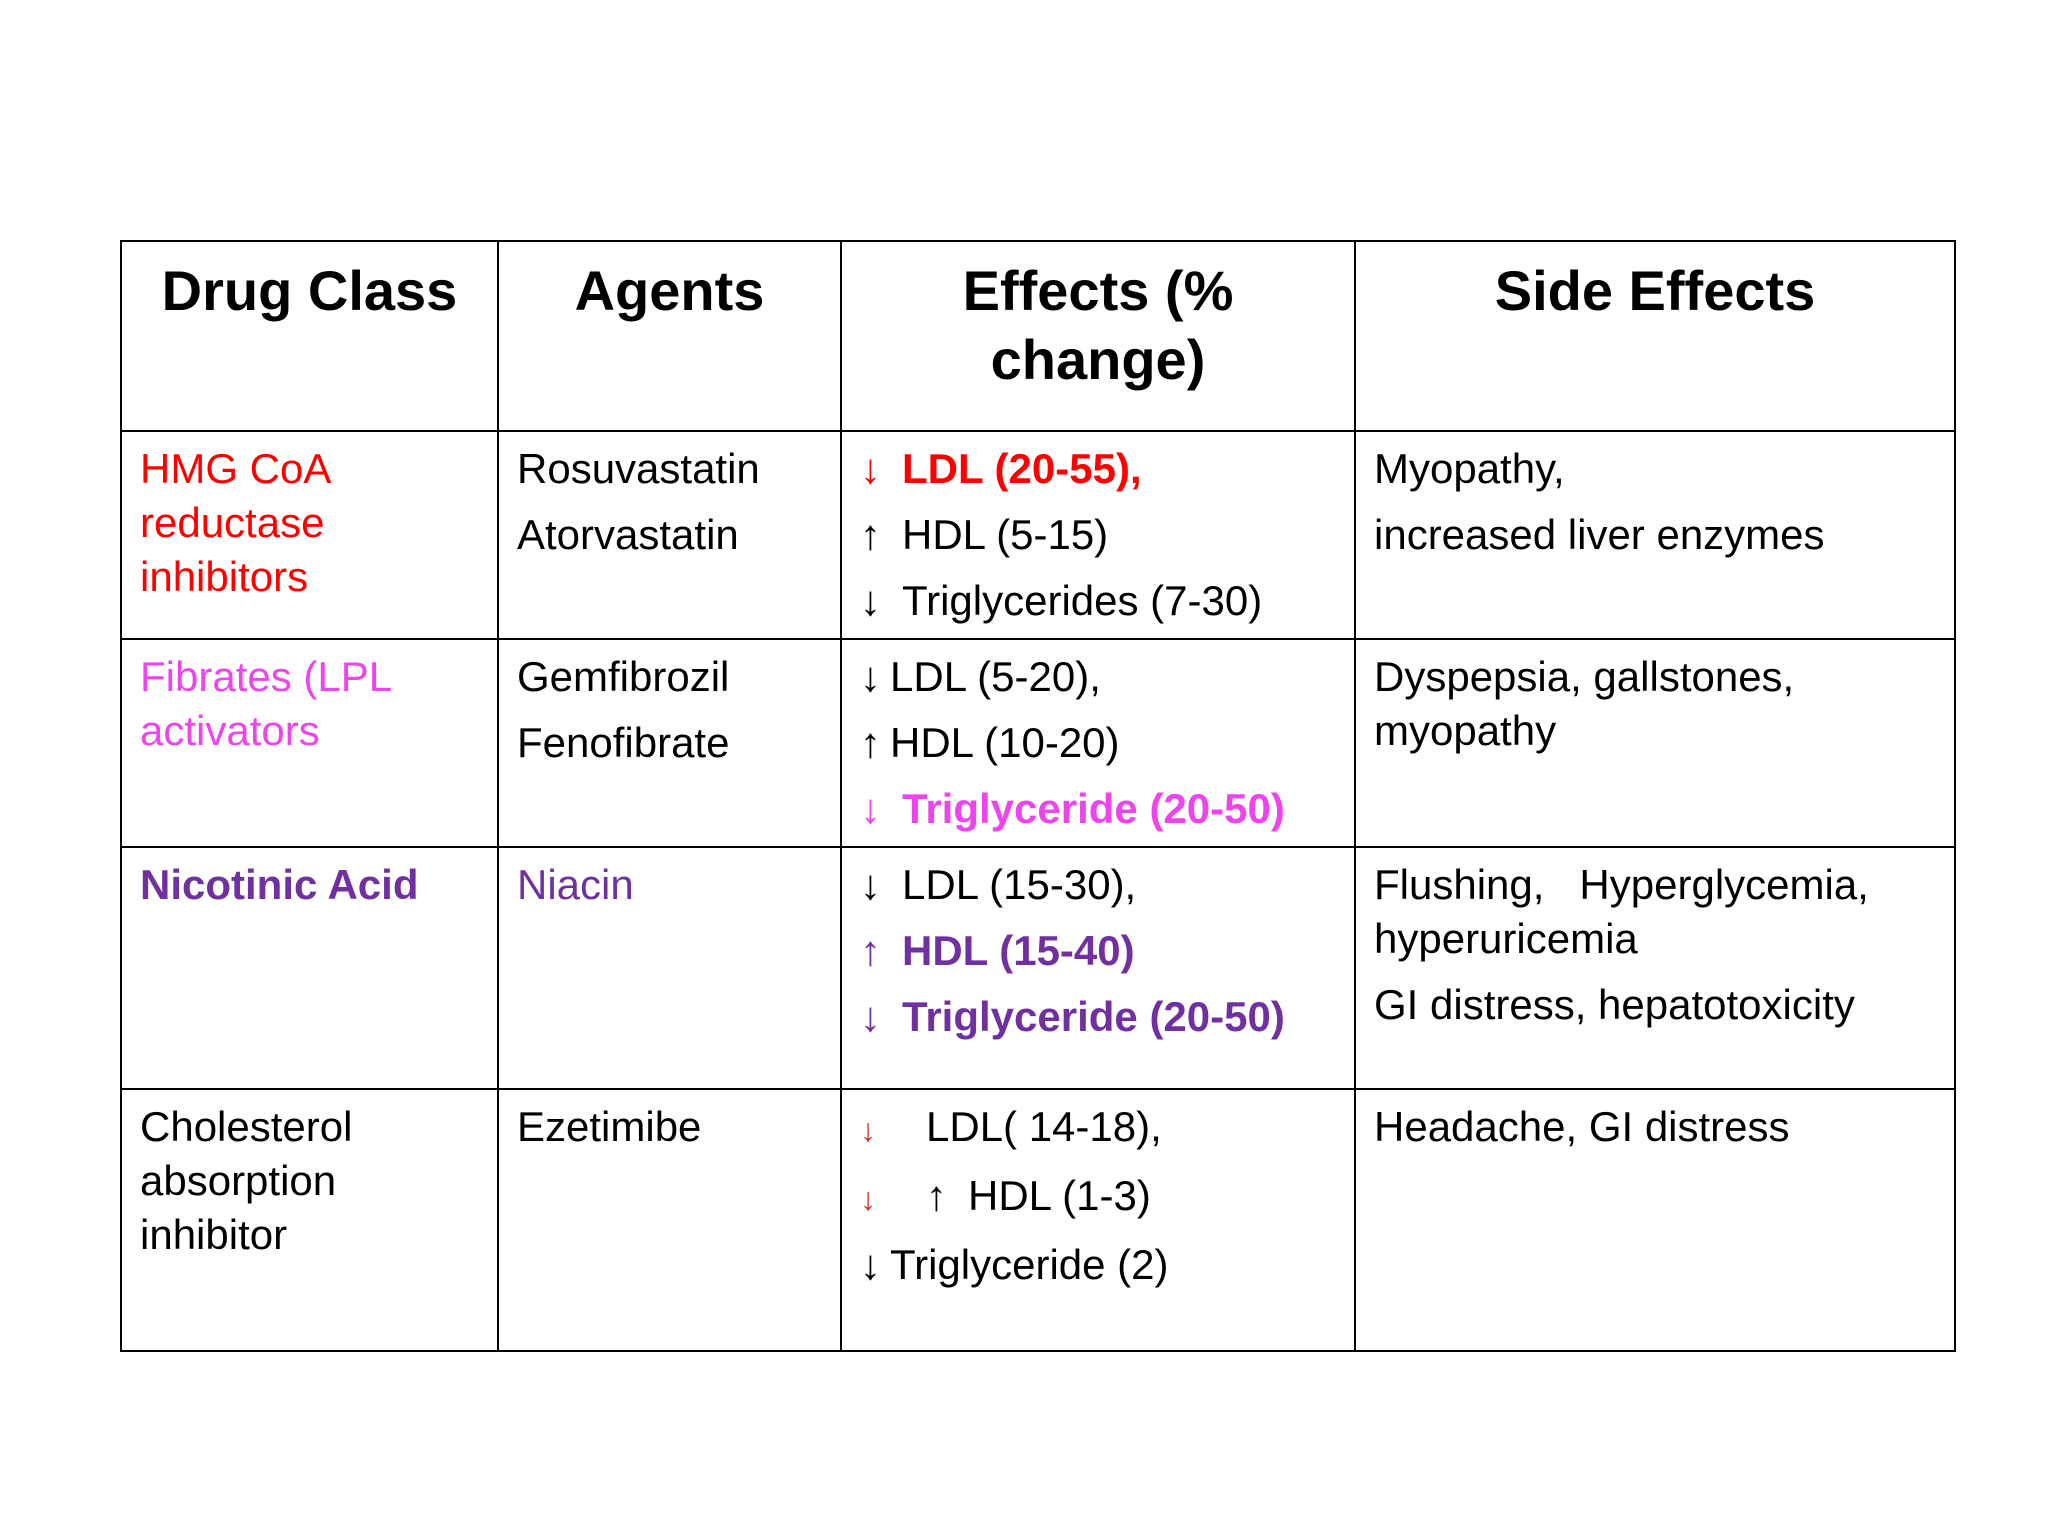 This screenshot has height=1536, width=2048. I want to click on agent-name: Gemfibrozil, so click(623, 676).